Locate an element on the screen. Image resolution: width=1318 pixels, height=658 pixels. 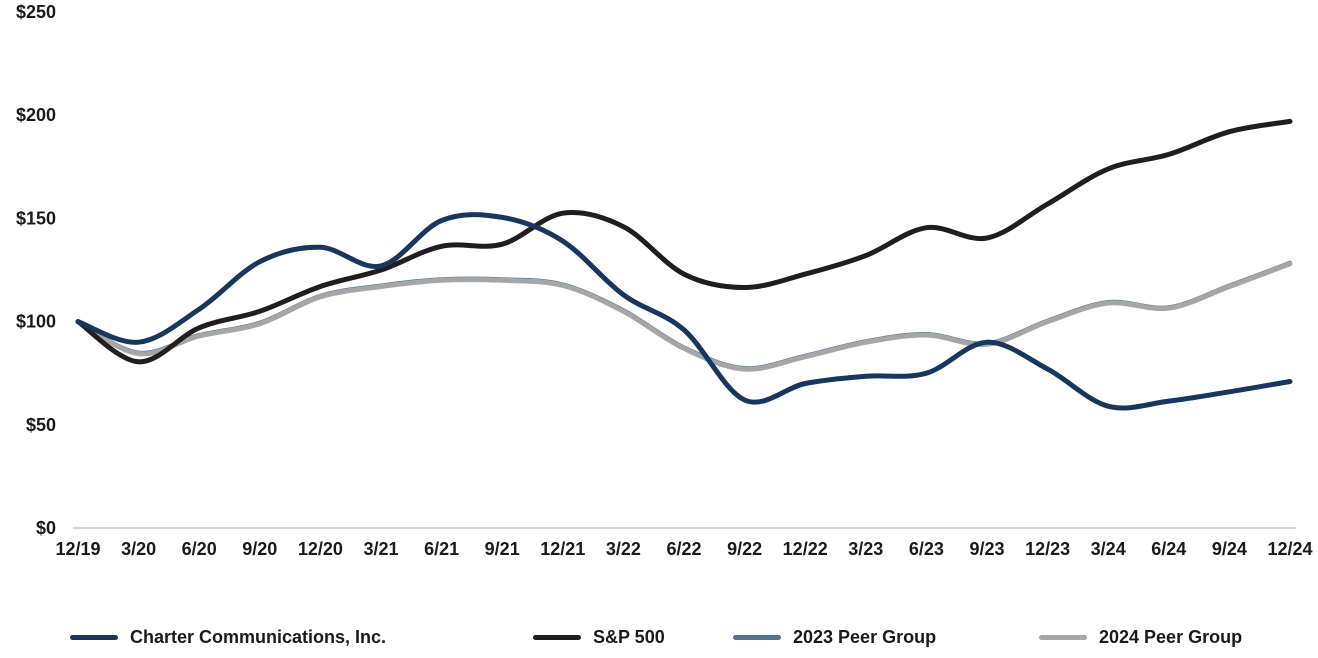
legend-item-s-p-500: S&P 500 is located at coordinates (599, 637).